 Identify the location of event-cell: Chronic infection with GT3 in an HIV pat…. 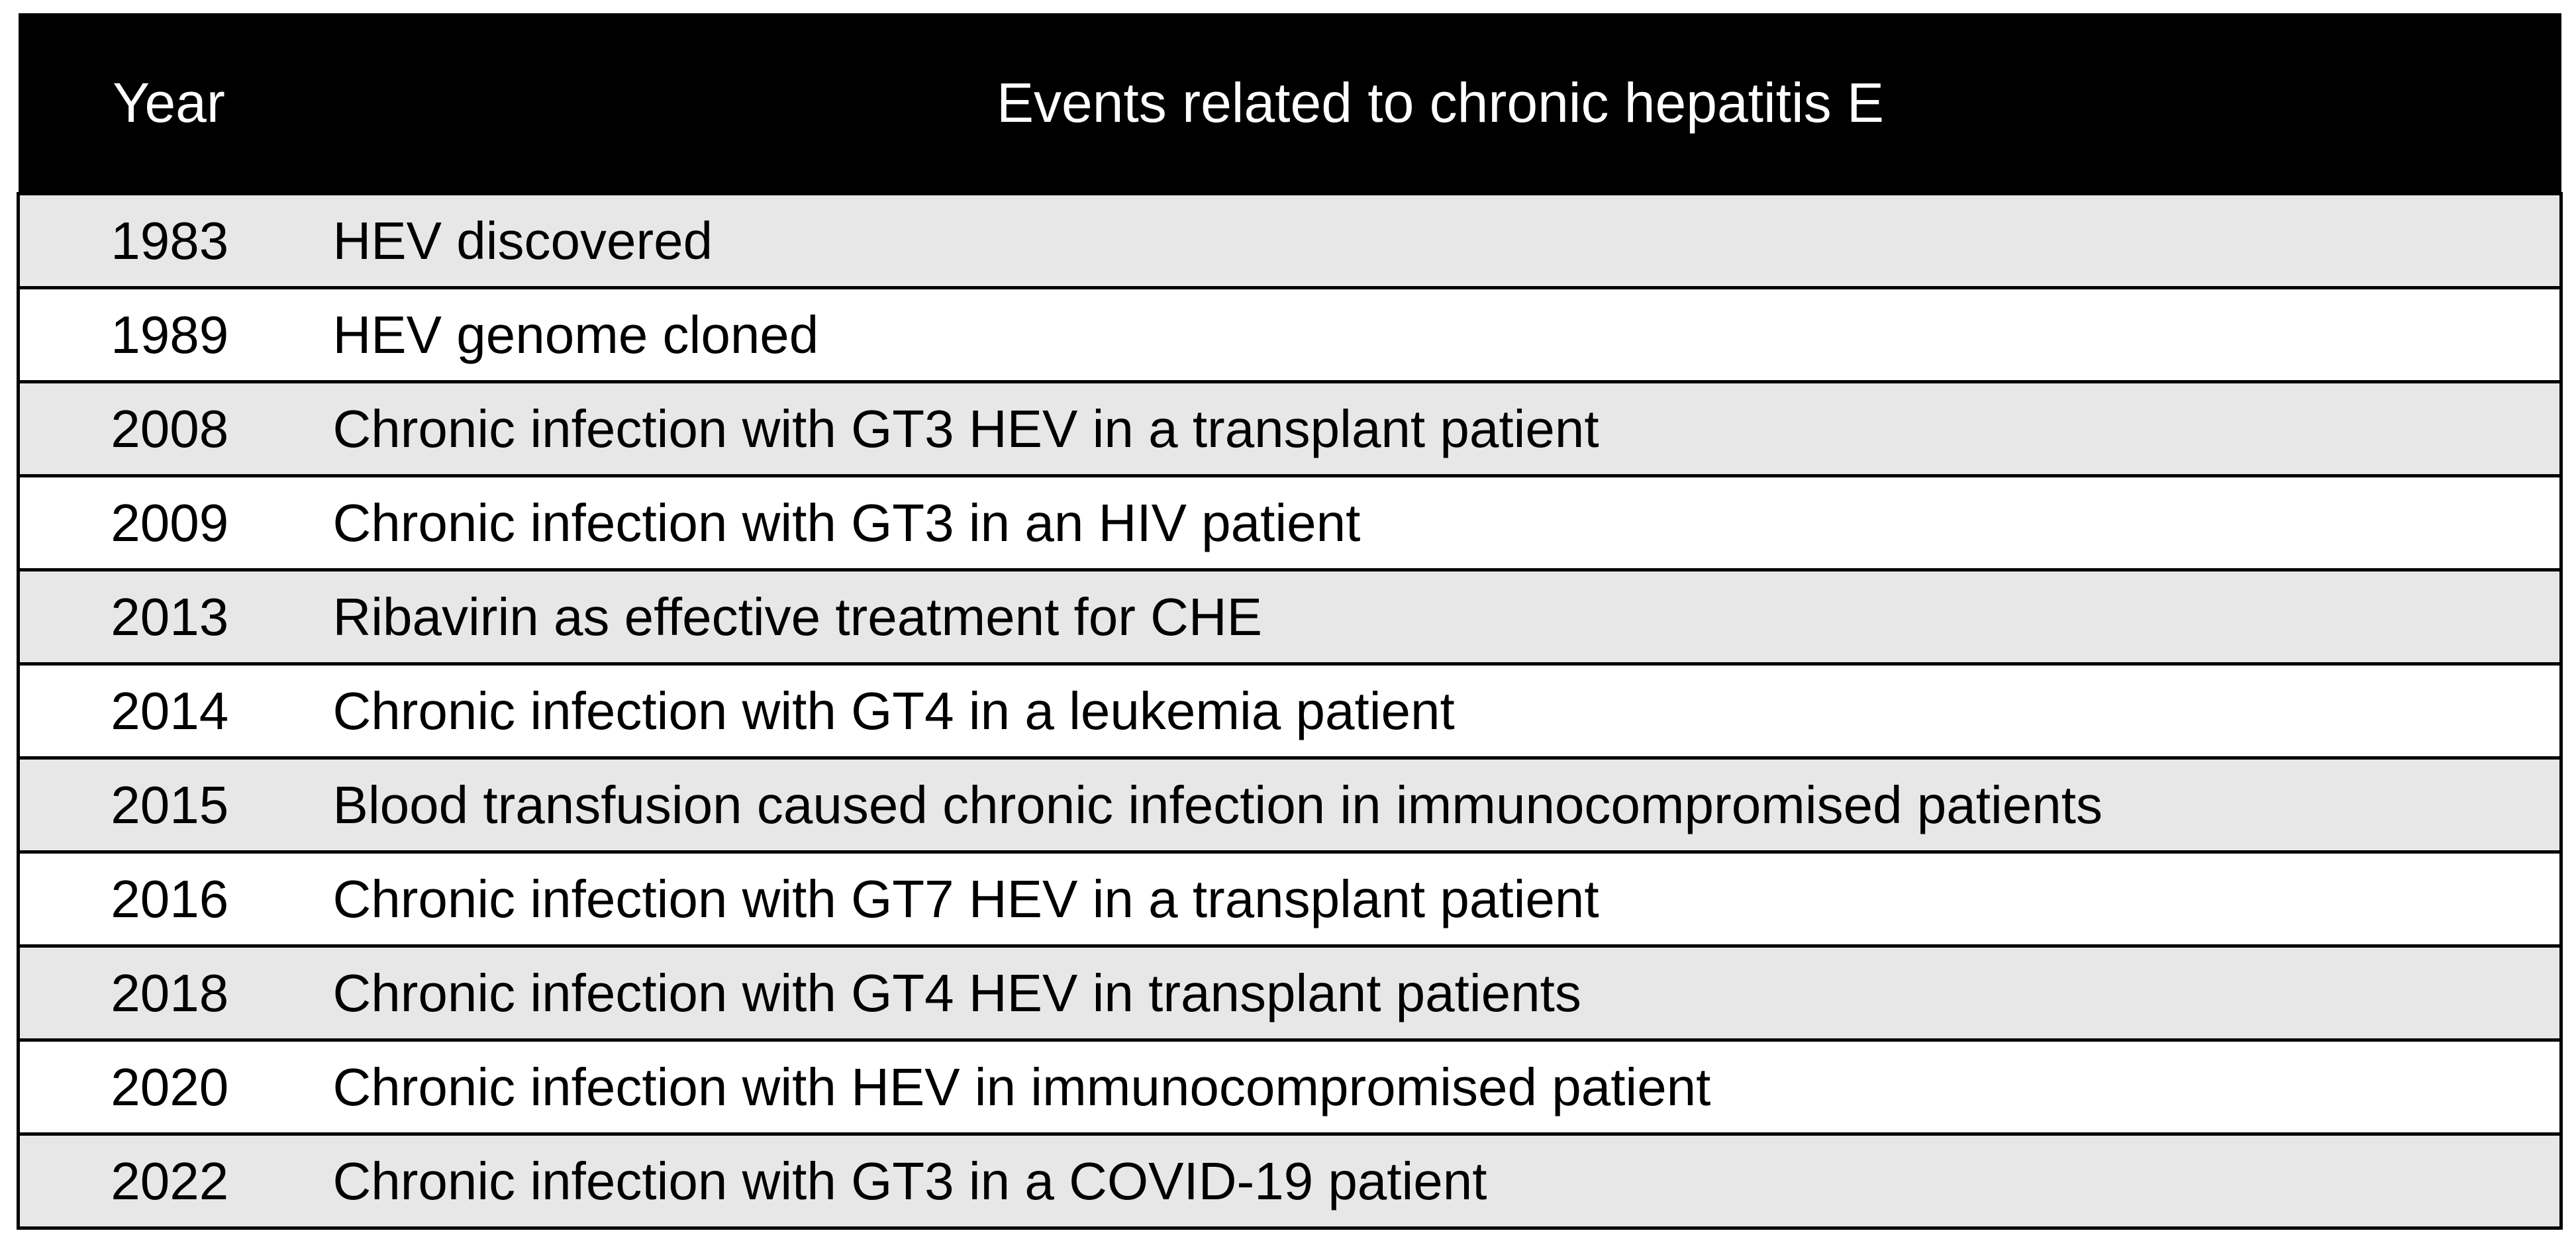
(1440, 522).